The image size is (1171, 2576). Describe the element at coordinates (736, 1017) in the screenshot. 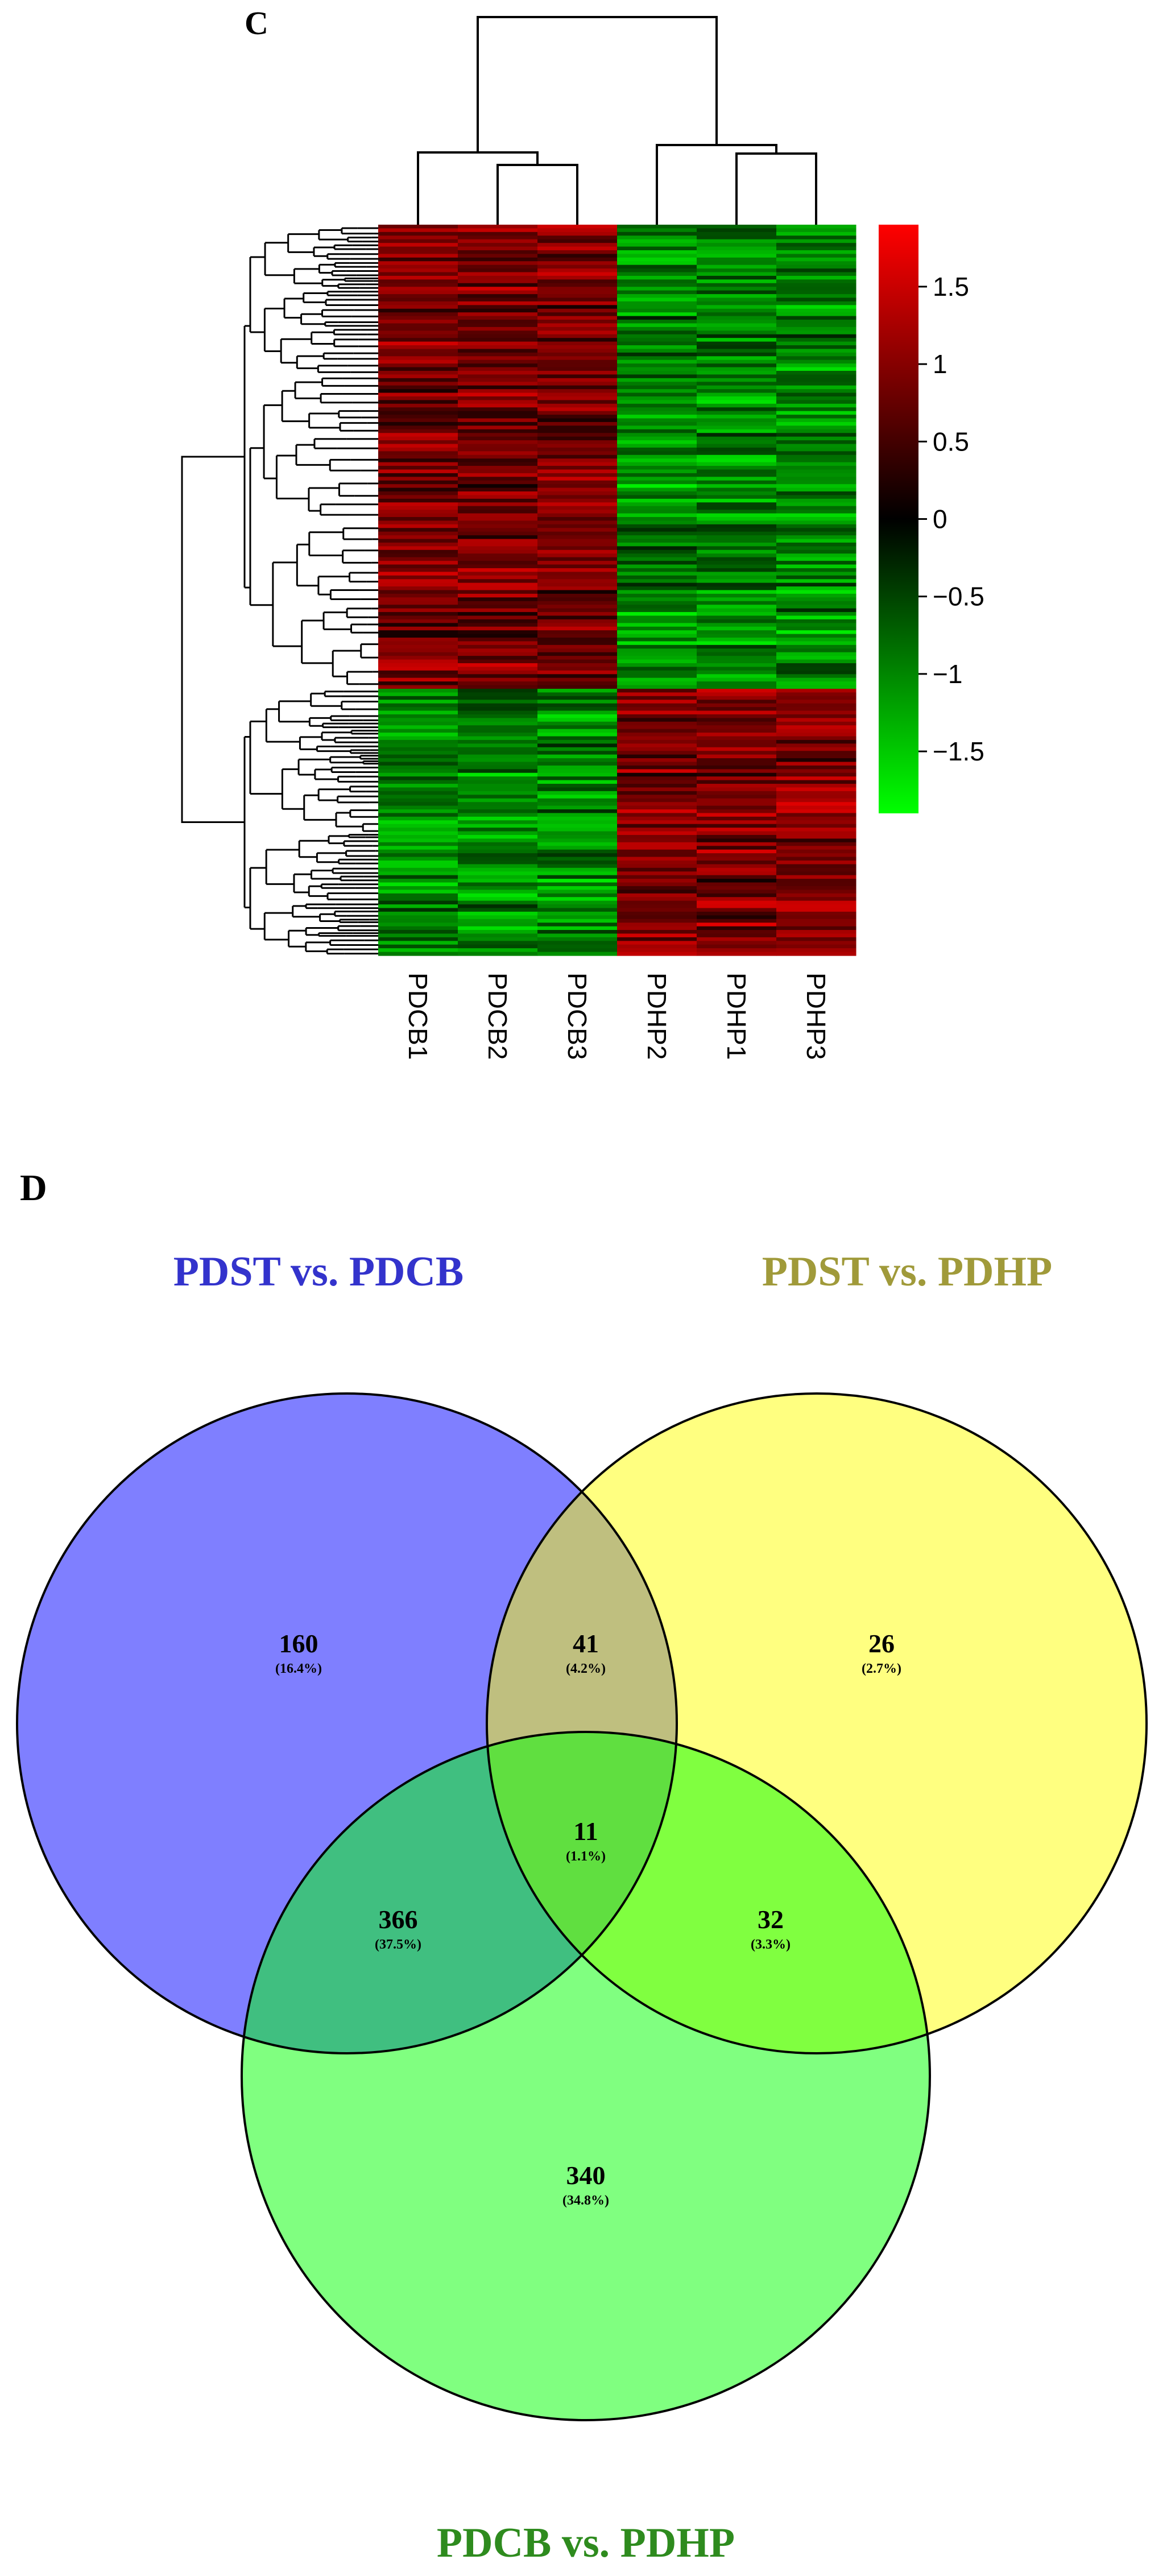

I see `column-label-pdhp1: PDHP1` at that location.